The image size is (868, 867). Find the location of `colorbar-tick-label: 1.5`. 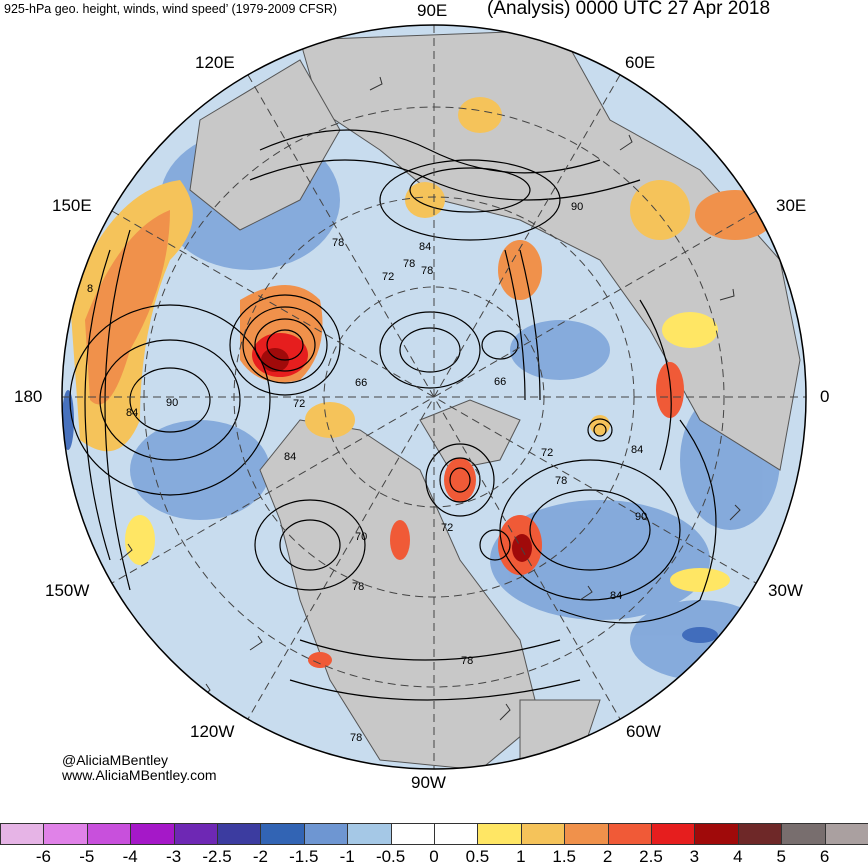

colorbar-tick-label: 1.5 is located at coordinates (564, 856).